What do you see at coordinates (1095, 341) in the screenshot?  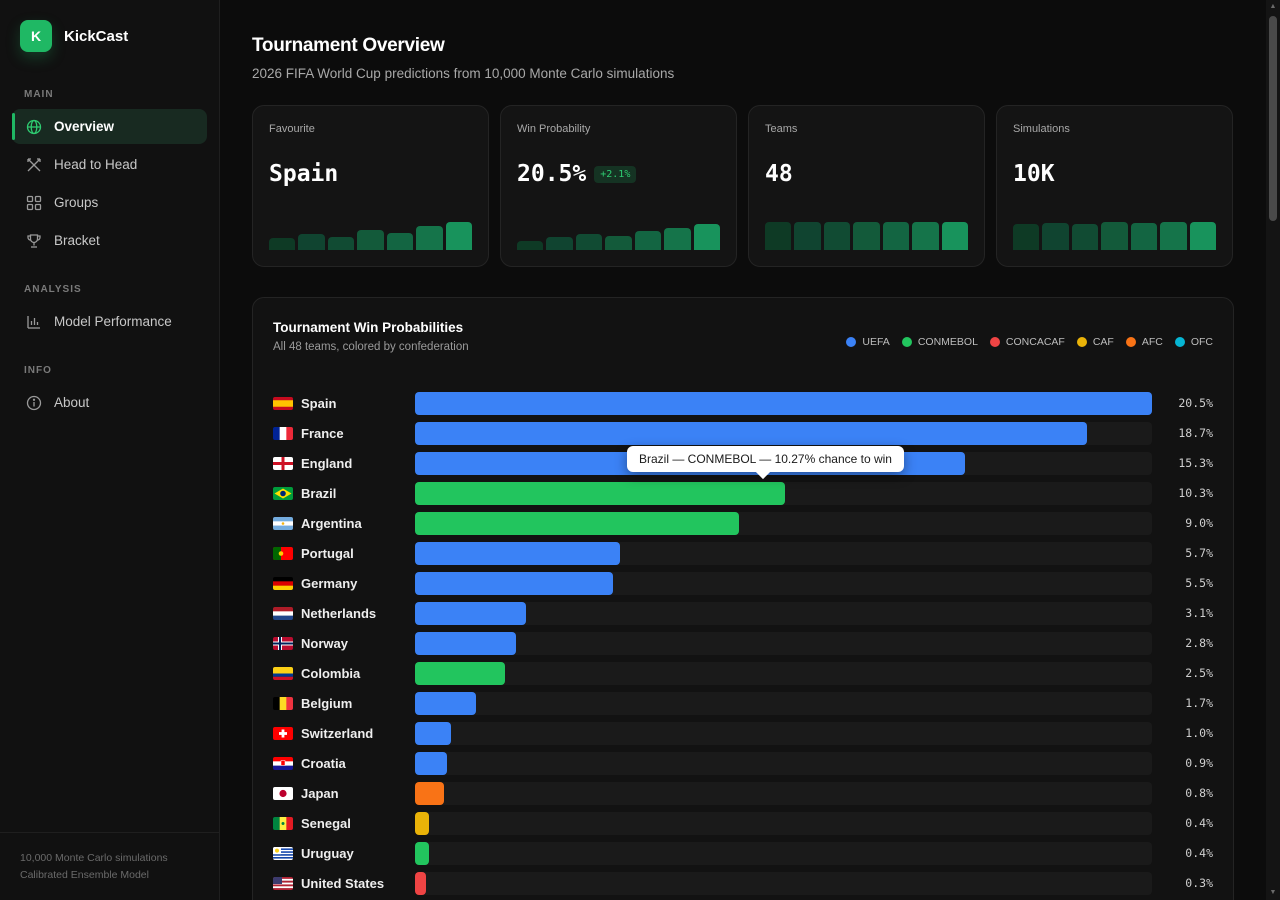 I see `legend-item-caf: CAF` at bounding box center [1095, 341].